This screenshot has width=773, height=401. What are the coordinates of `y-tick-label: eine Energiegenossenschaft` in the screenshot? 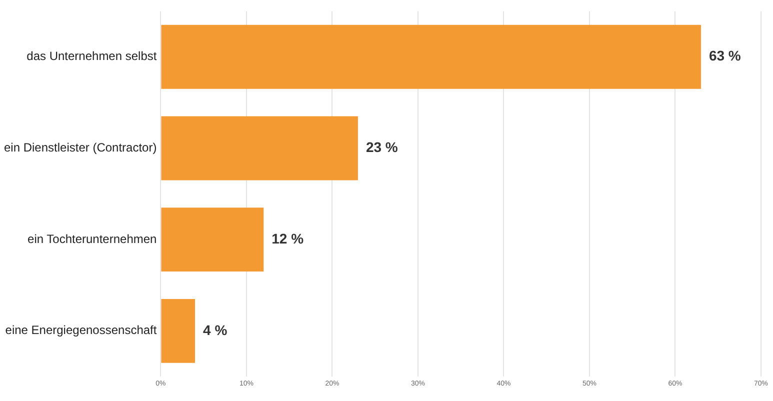 It's located at (81, 330).